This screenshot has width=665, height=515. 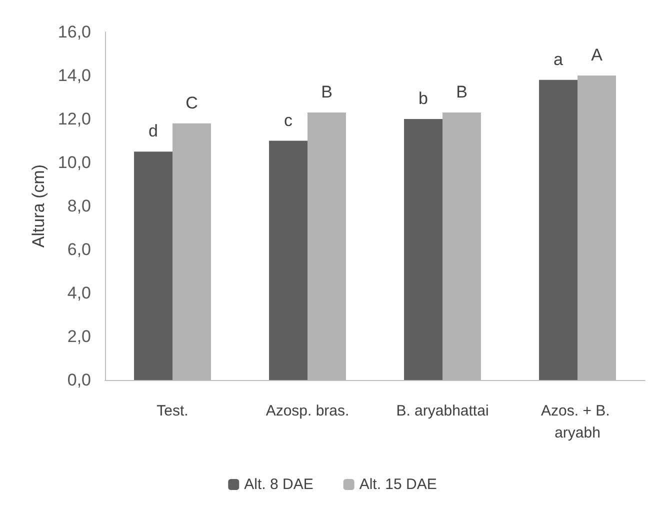 What do you see at coordinates (172, 411) in the screenshot?
I see `x-tick-label: Test.` at bounding box center [172, 411].